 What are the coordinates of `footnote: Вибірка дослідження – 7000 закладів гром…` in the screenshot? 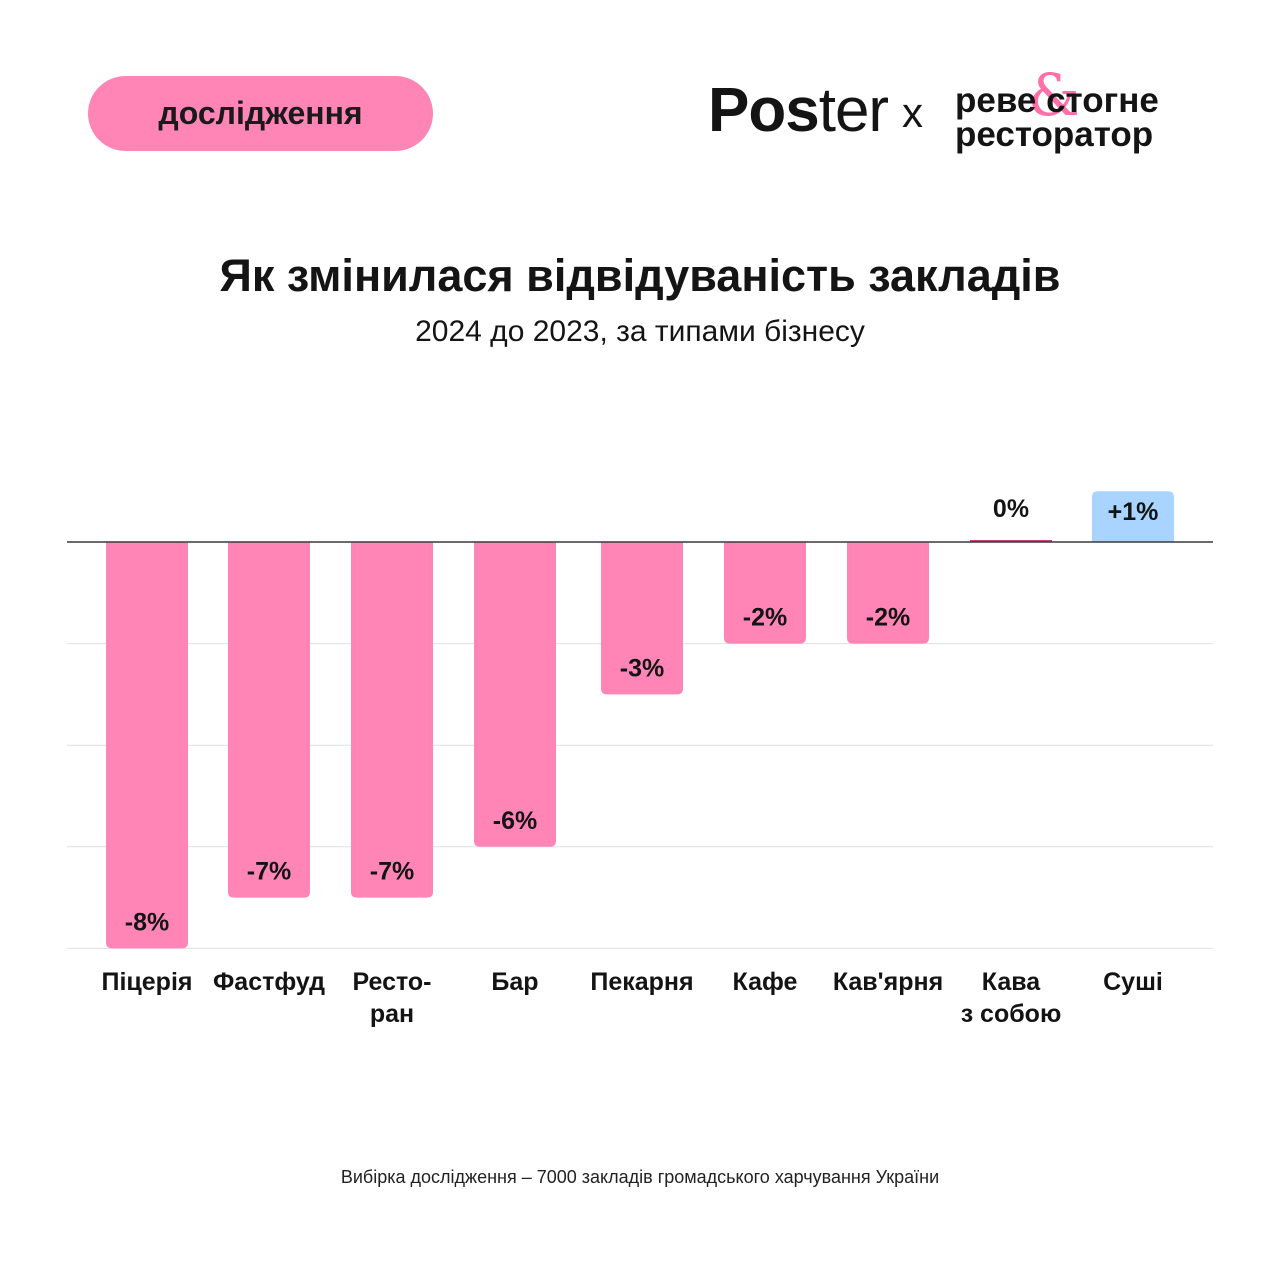 It's located at (640, 1177).